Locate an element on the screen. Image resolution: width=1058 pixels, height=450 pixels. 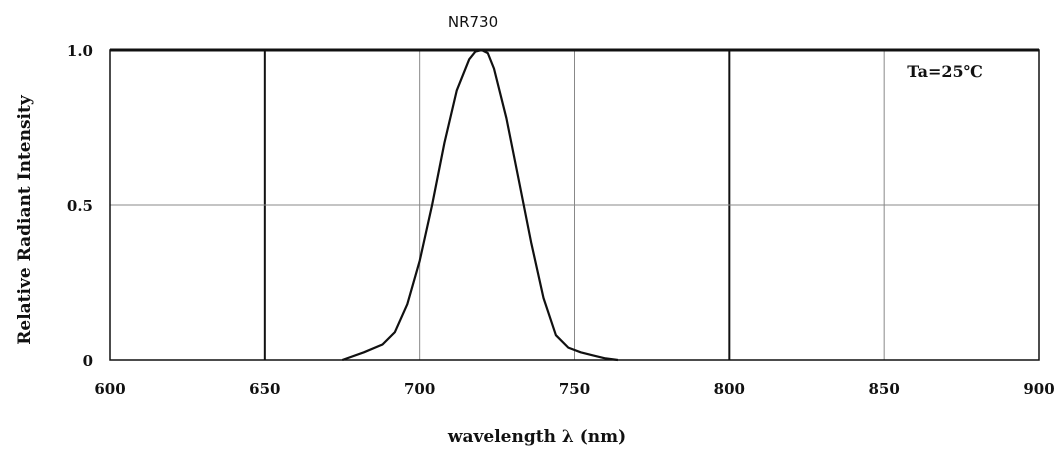
x-tick-label-800: 800 is located at coordinates (729, 389).